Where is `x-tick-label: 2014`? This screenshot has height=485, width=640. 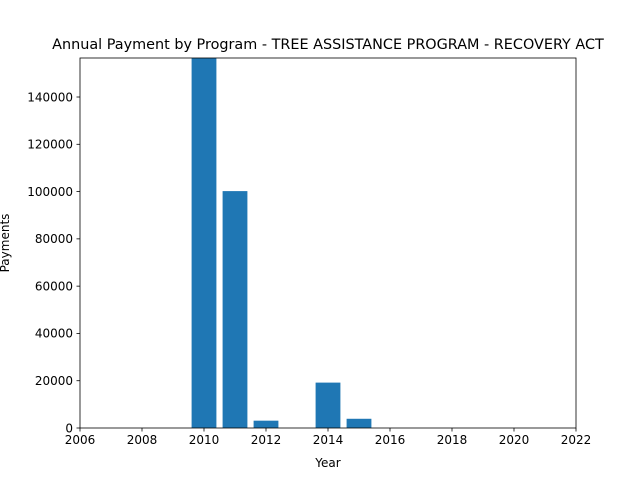
x-tick-label: 2014 is located at coordinates (328, 440).